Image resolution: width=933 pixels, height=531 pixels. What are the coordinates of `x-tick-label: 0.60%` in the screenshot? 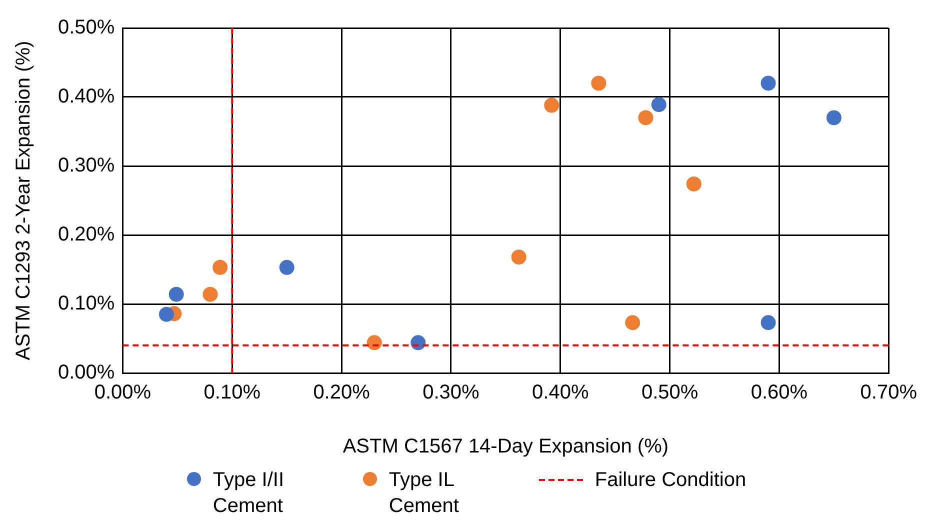 It's located at (779, 393).